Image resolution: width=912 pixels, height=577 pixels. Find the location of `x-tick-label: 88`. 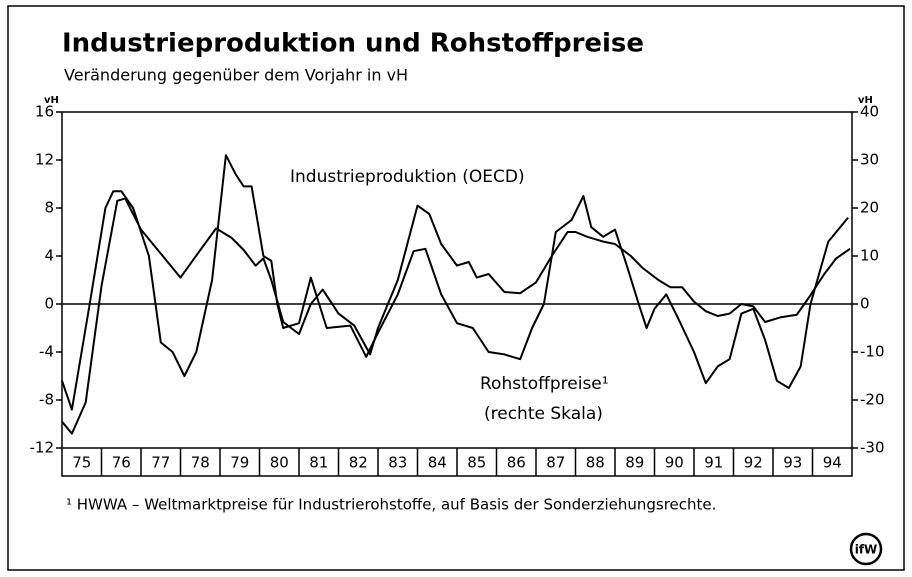

x-tick-label: 88 is located at coordinates (595, 463).